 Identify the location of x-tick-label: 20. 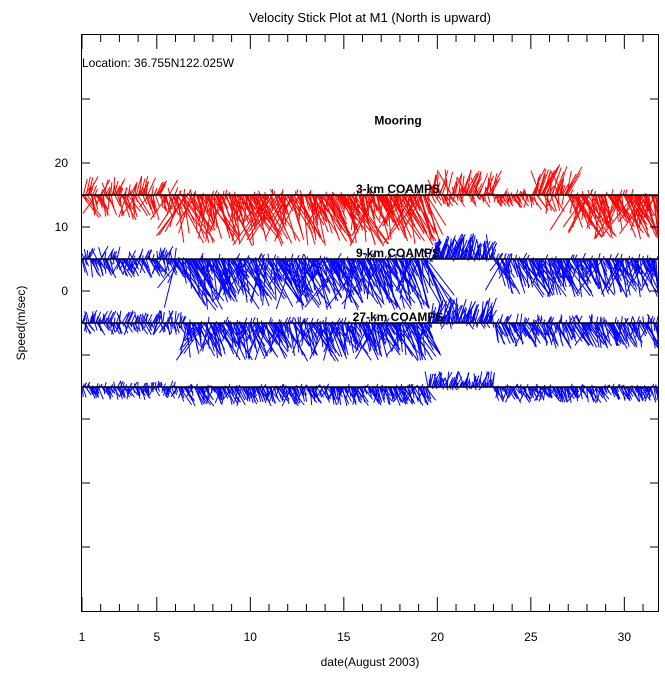
(438, 637).